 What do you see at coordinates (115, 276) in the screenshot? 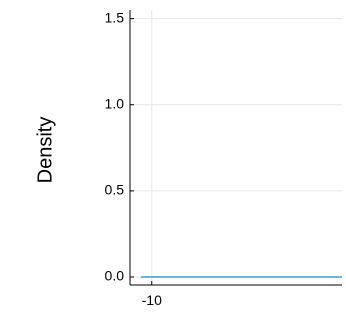
I see `y-tick-label: 0.0` at bounding box center [115, 276].